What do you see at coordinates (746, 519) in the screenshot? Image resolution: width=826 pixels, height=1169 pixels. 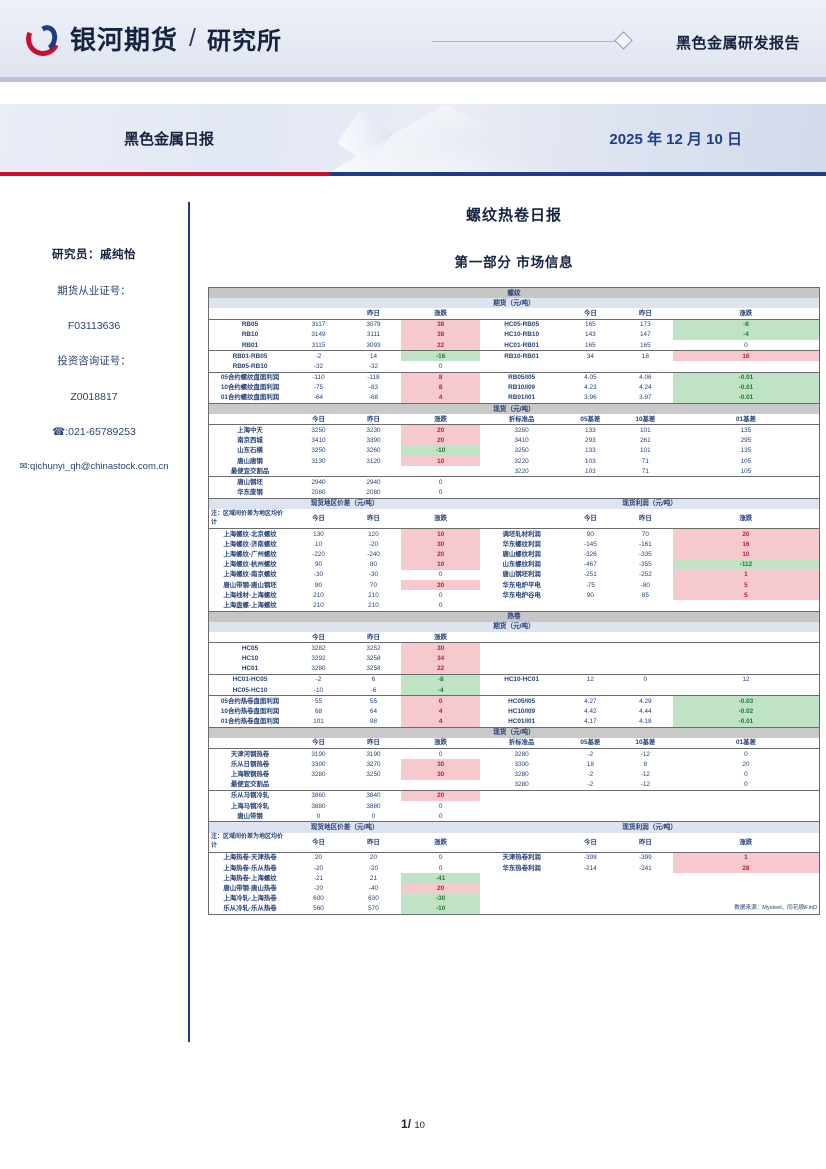 I see `table-cell: 涨跌` at bounding box center [746, 519].